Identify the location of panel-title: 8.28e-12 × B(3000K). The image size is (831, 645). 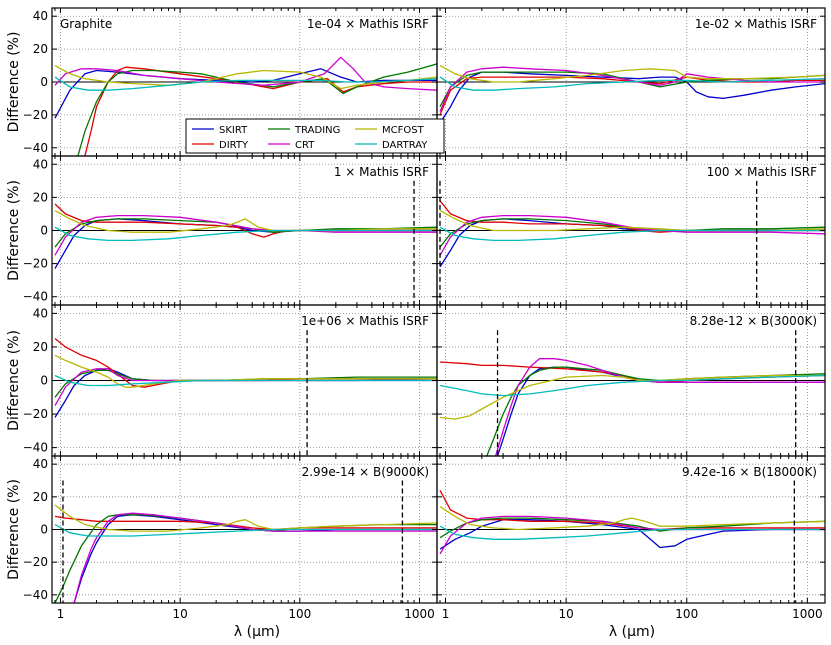
(753, 321).